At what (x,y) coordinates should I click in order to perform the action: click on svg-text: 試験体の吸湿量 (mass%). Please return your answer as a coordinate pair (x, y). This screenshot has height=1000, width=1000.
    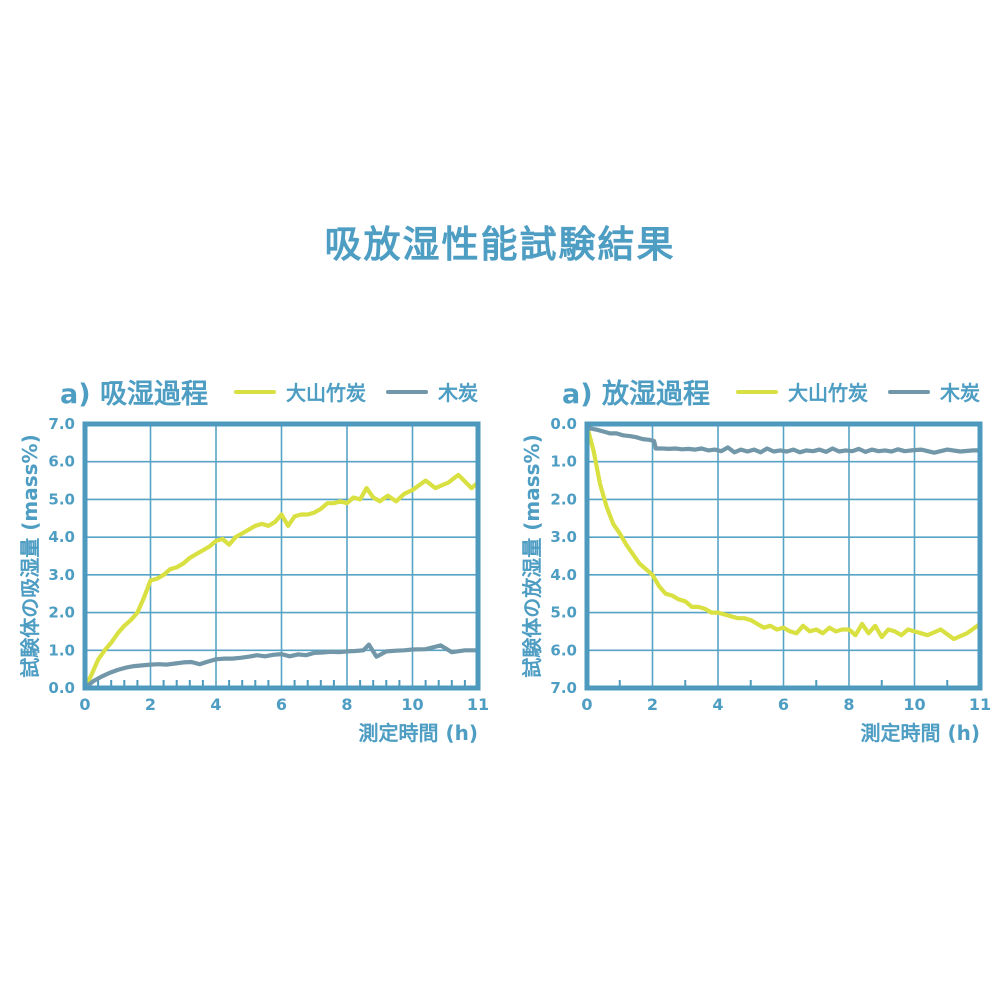
    Looking at the image, I should click on (31, 555).